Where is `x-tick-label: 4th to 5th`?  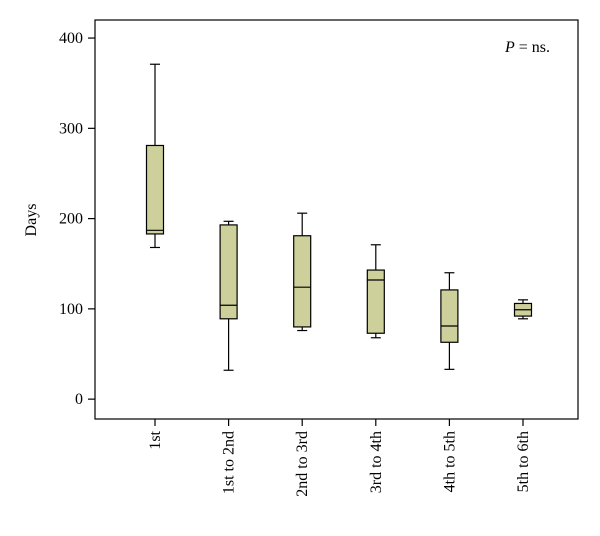
x-tick-label: 4th to 5th is located at coordinates (449, 461).